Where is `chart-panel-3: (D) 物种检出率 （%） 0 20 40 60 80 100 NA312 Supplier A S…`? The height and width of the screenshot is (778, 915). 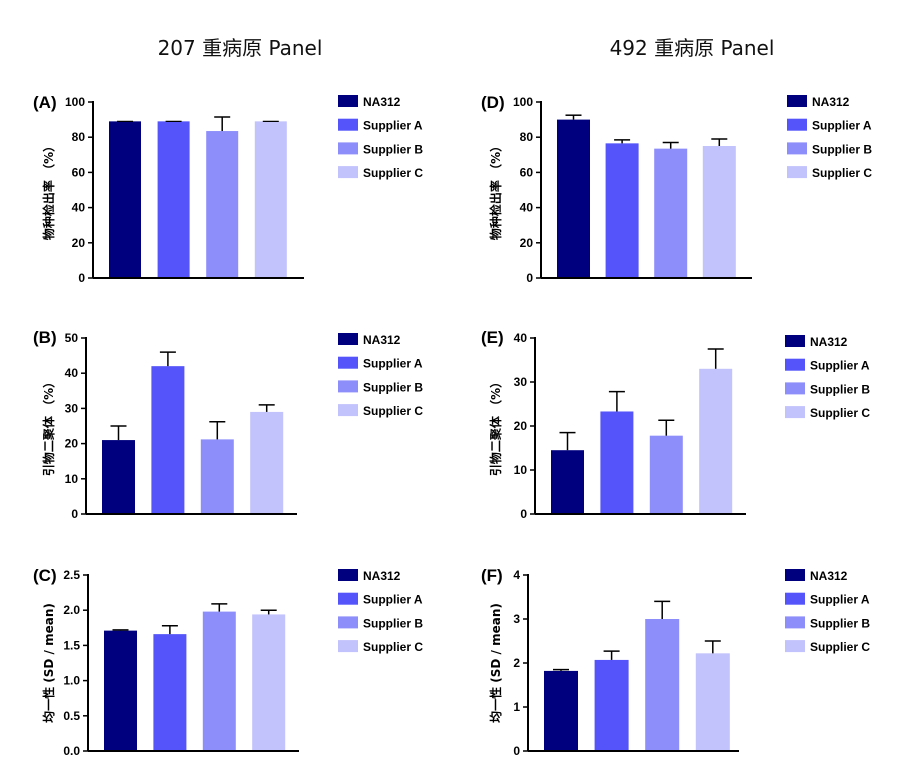
chart-panel-3: (D) 物种检出率 （%） 0 20 40 60 80 100 NA312 Supplier A S… is located at coordinates (676, 189).